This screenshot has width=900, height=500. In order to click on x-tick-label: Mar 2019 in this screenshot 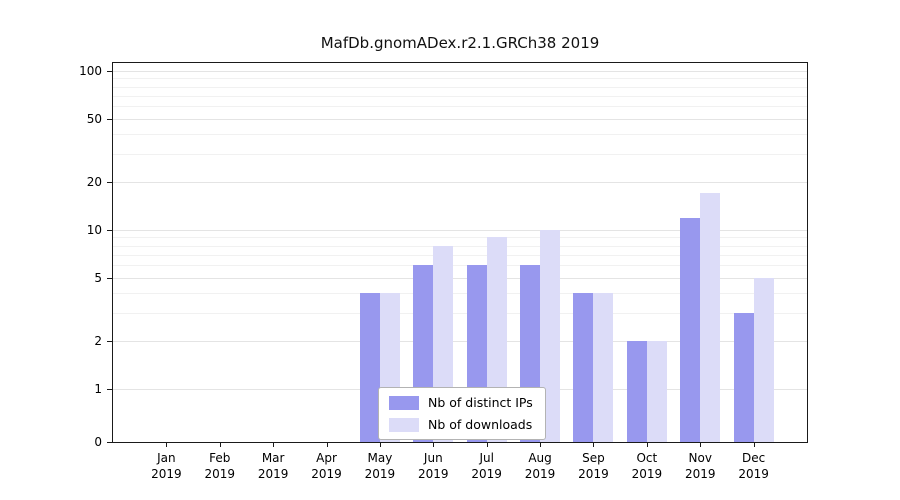, I will do `click(273, 466)`.